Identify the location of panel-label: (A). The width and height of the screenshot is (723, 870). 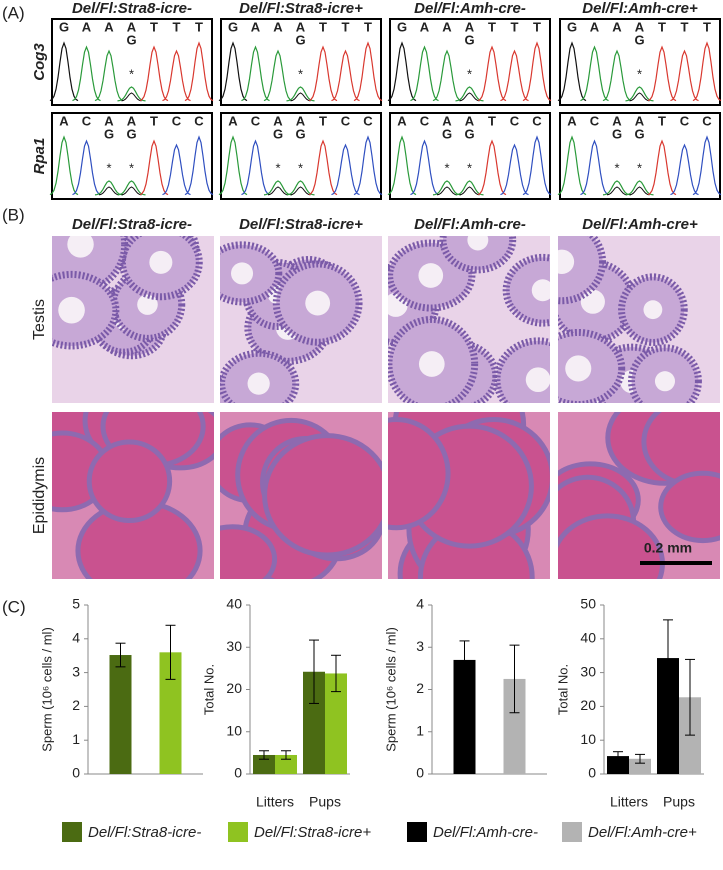
(13, 12).